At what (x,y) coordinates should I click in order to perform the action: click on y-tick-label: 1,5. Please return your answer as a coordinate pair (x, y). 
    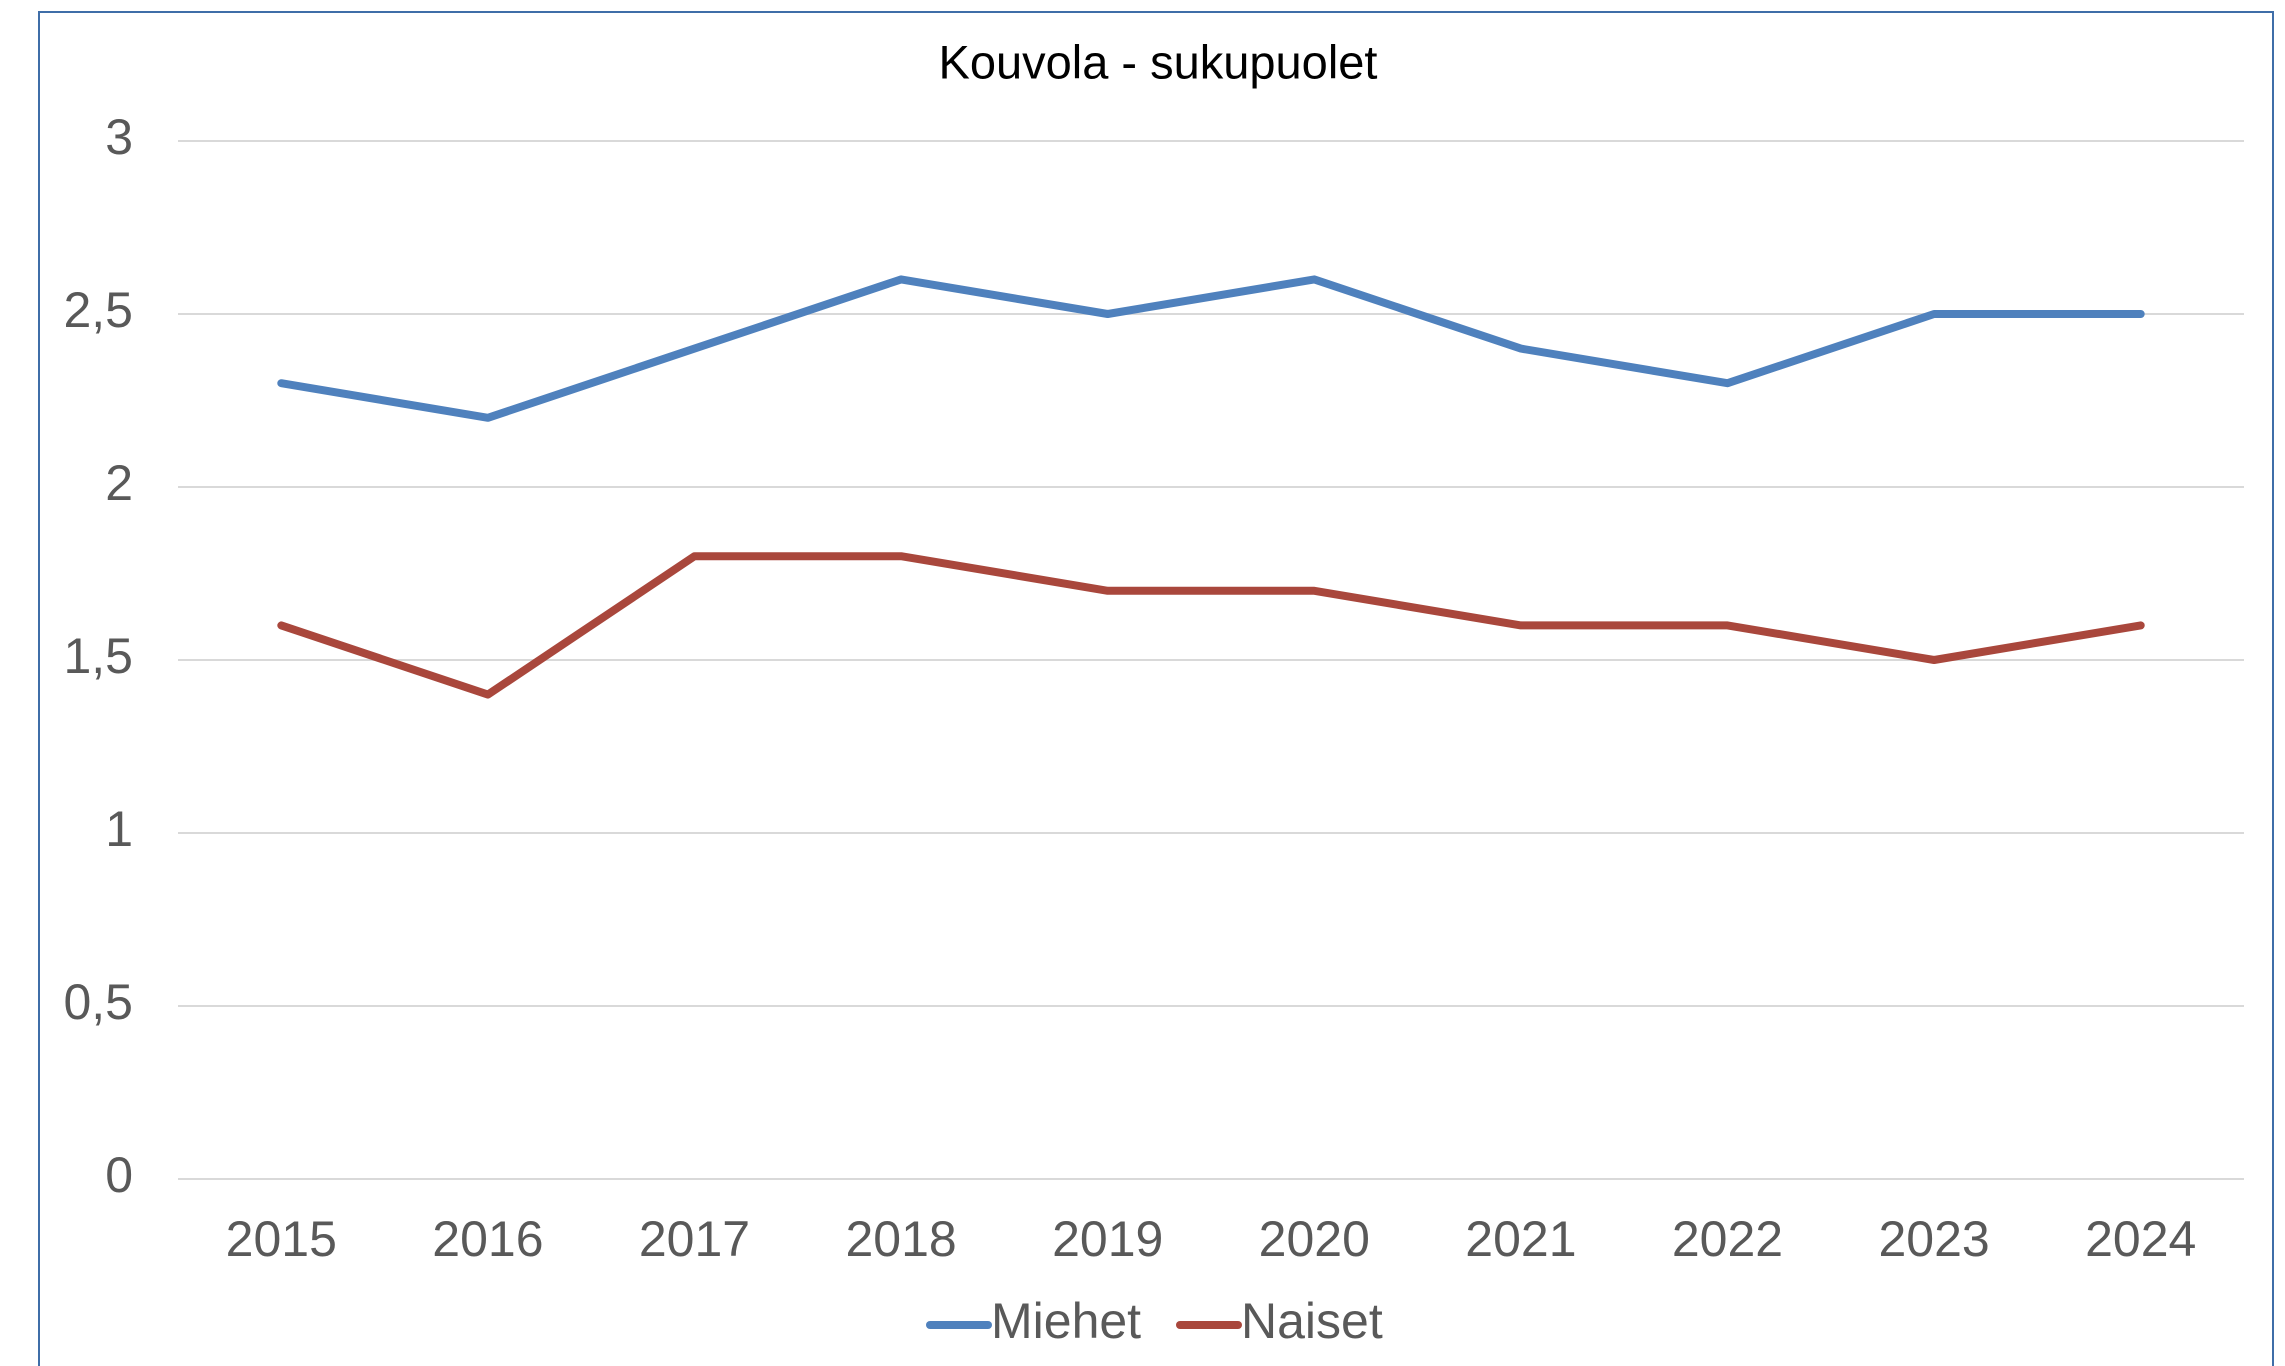
    Looking at the image, I should click on (98, 656).